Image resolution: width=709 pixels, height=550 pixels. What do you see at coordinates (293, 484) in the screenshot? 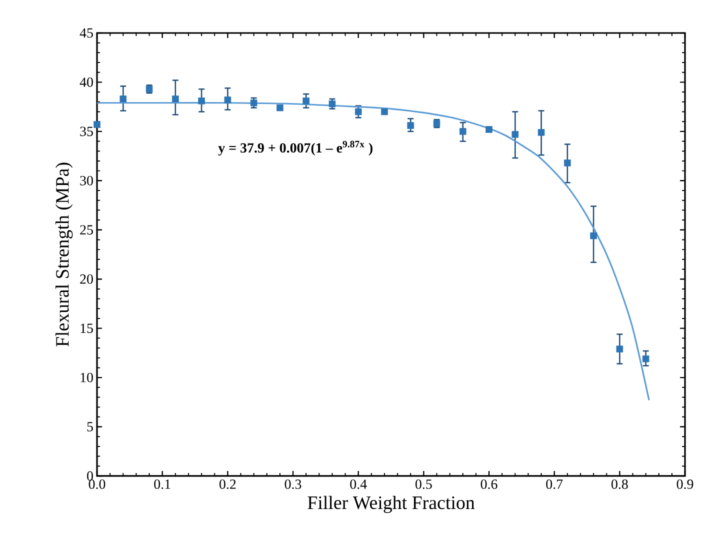
I see `x-tick-label: 0.3` at bounding box center [293, 484].